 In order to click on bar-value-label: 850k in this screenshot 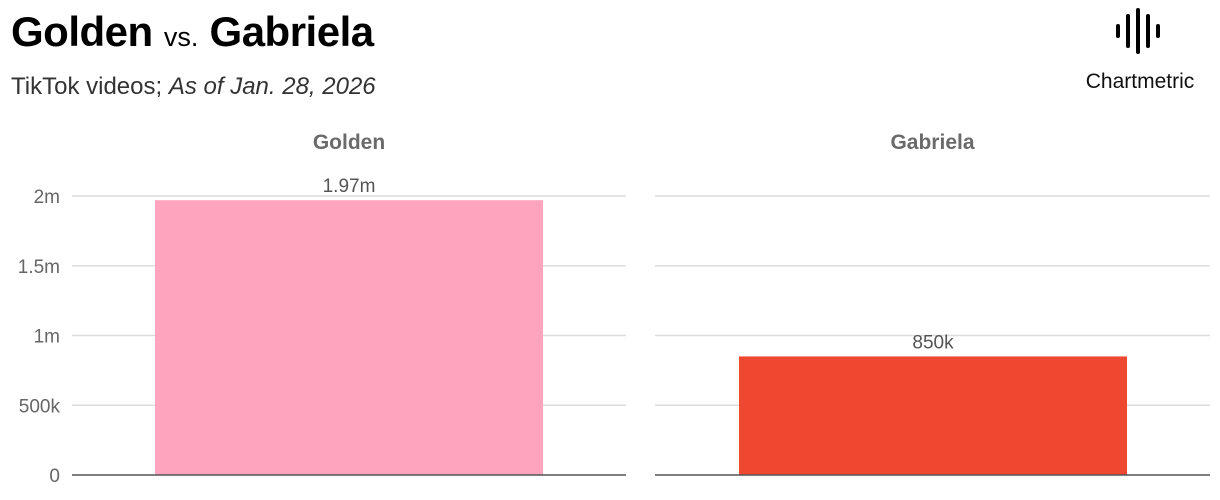, I will do `click(933, 342)`.